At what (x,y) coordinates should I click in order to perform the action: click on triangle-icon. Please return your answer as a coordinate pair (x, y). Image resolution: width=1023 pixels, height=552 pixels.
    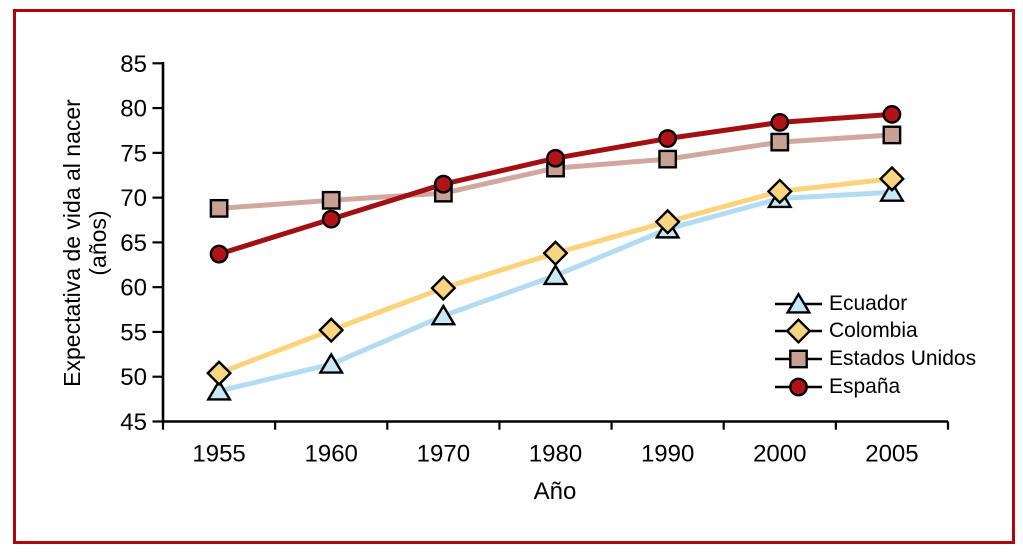
    Looking at the image, I should click on (798, 302).